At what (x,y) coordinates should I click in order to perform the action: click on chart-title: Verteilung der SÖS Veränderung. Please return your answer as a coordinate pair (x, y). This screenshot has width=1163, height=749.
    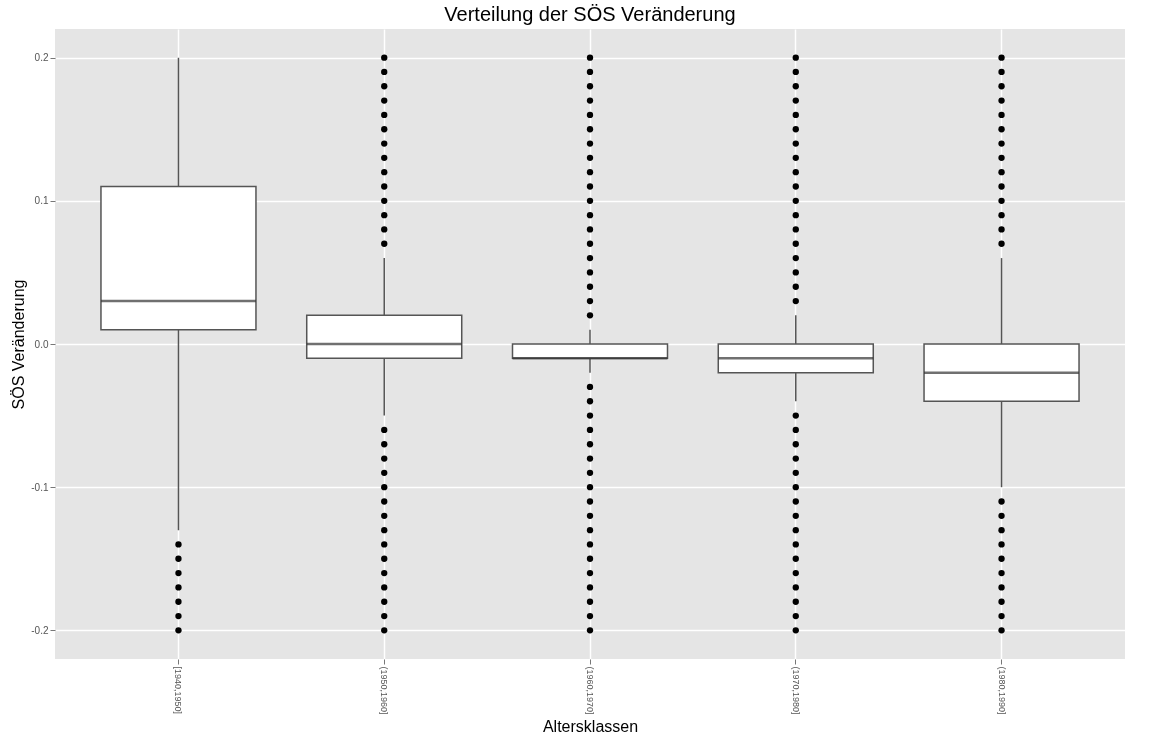
    Looking at the image, I should click on (590, 14).